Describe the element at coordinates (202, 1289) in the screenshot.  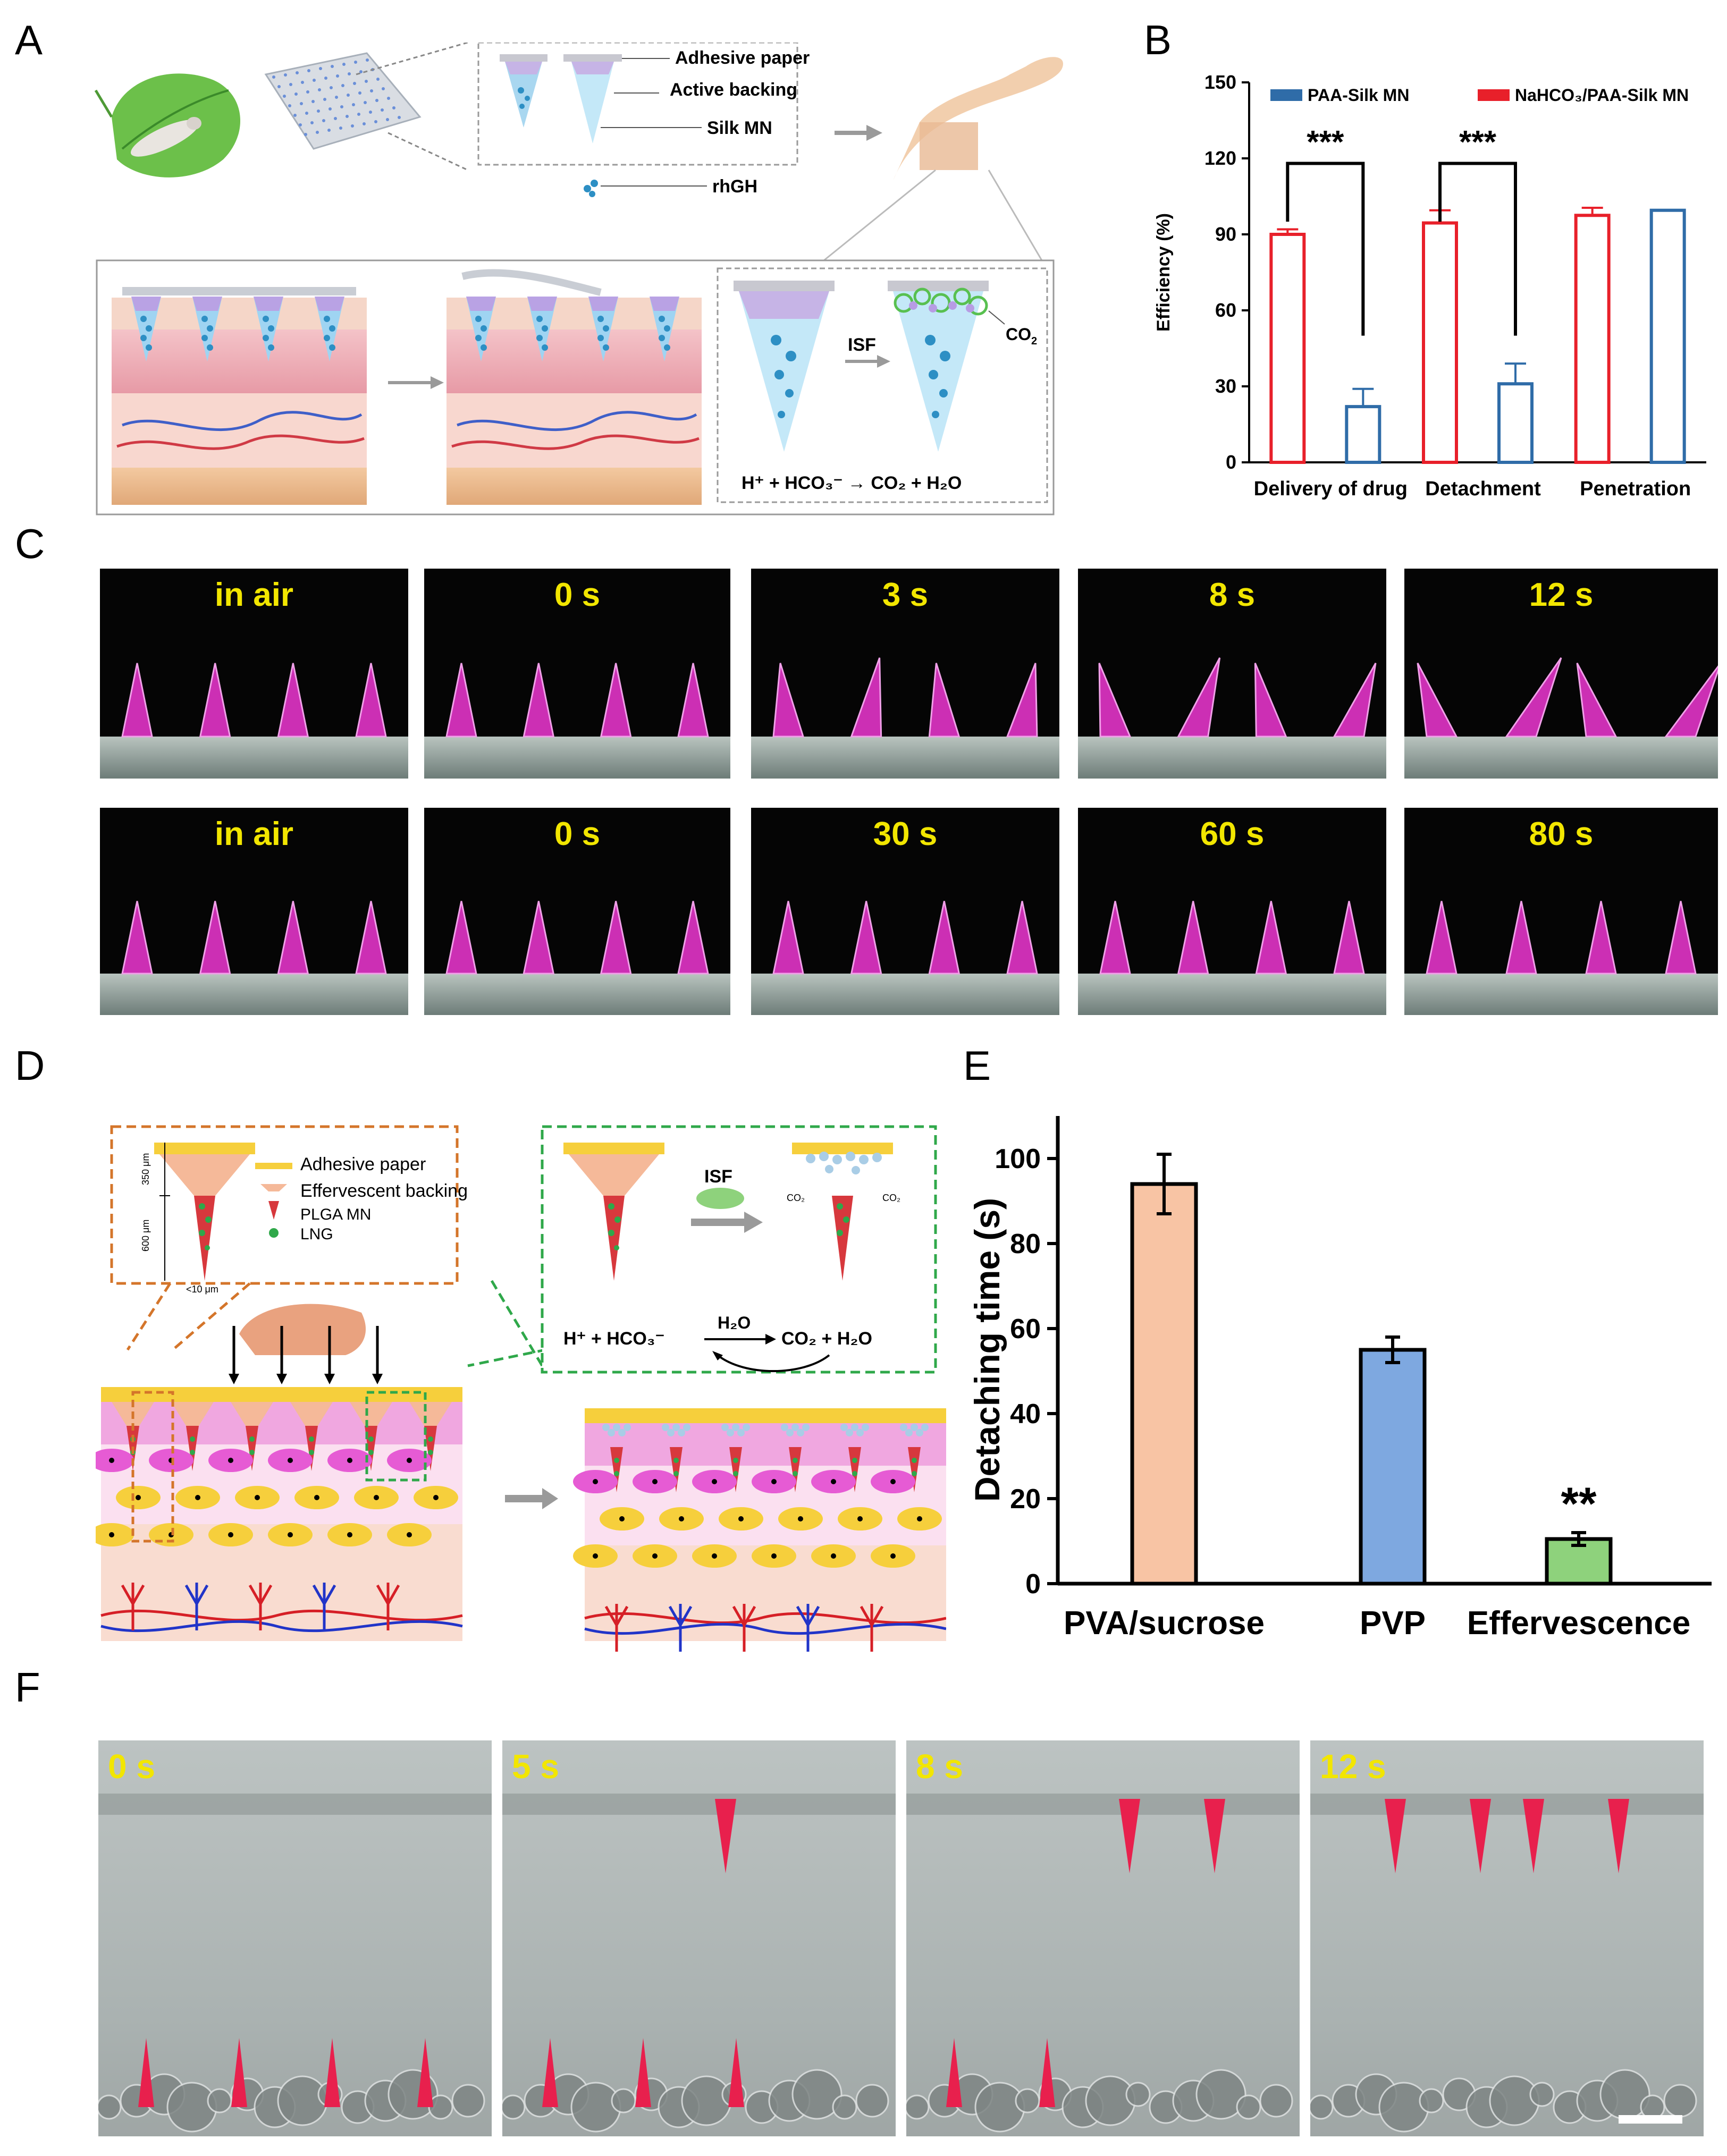
I see `label-dim-tip: <10 μm` at that location.